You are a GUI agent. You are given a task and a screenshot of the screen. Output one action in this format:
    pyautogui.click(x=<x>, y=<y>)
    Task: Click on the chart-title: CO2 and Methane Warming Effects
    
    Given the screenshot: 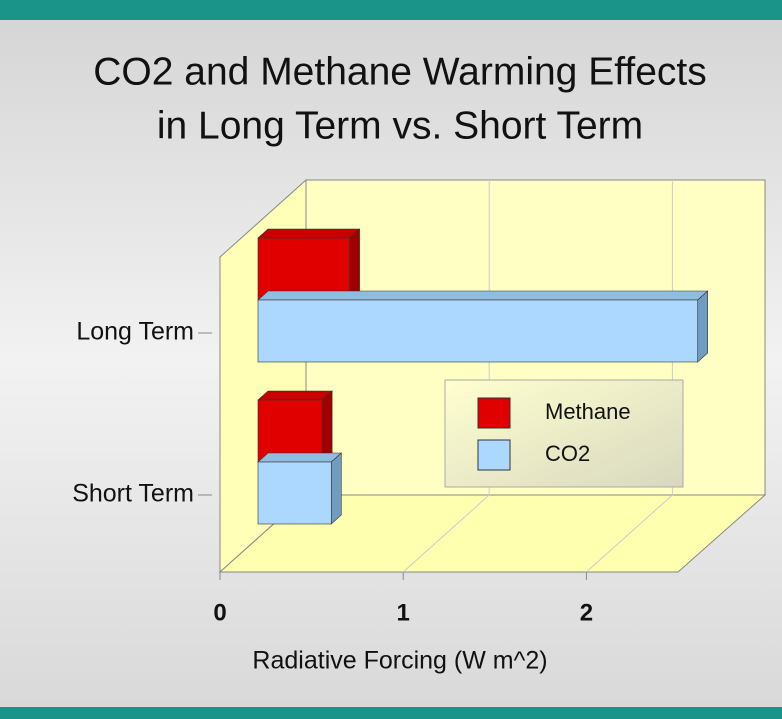 What is the action you would take?
    pyautogui.click(x=399, y=71)
    